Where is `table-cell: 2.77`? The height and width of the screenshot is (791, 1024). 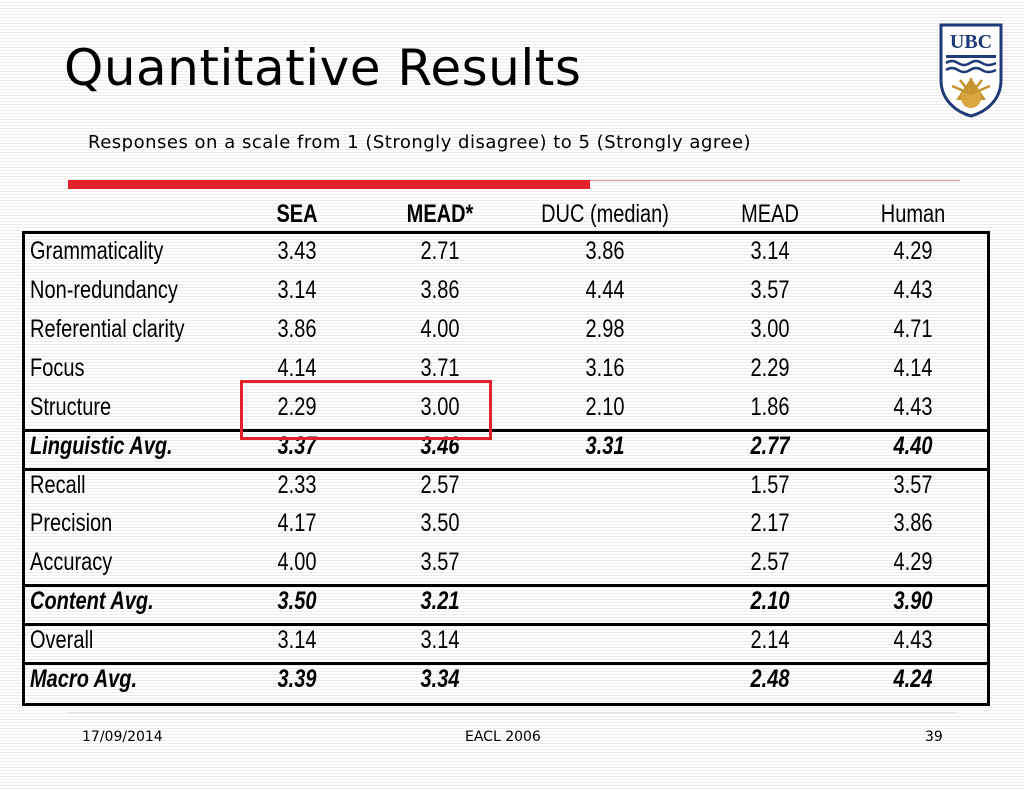 table-cell: 2.77 is located at coordinates (770, 446).